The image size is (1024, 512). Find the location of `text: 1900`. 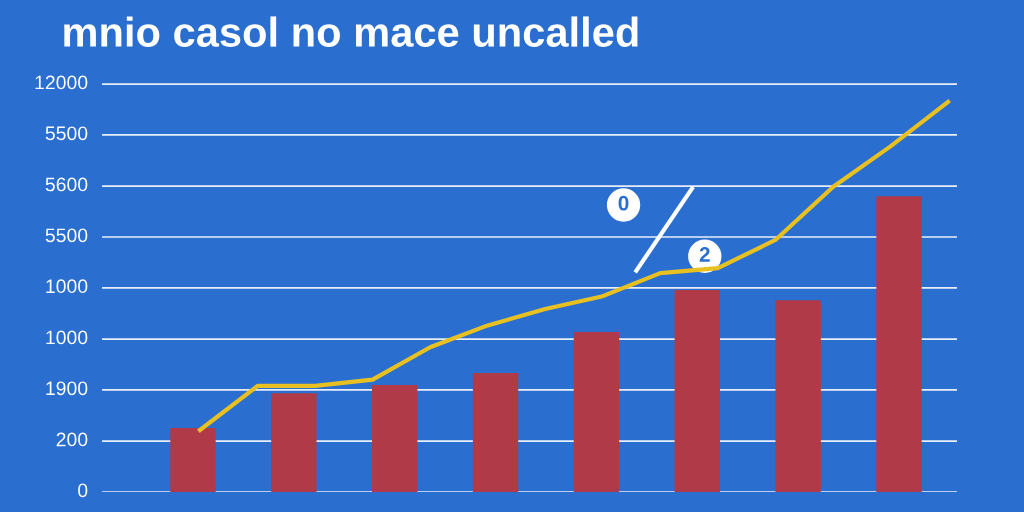

text: 1900 is located at coordinates (67, 388).